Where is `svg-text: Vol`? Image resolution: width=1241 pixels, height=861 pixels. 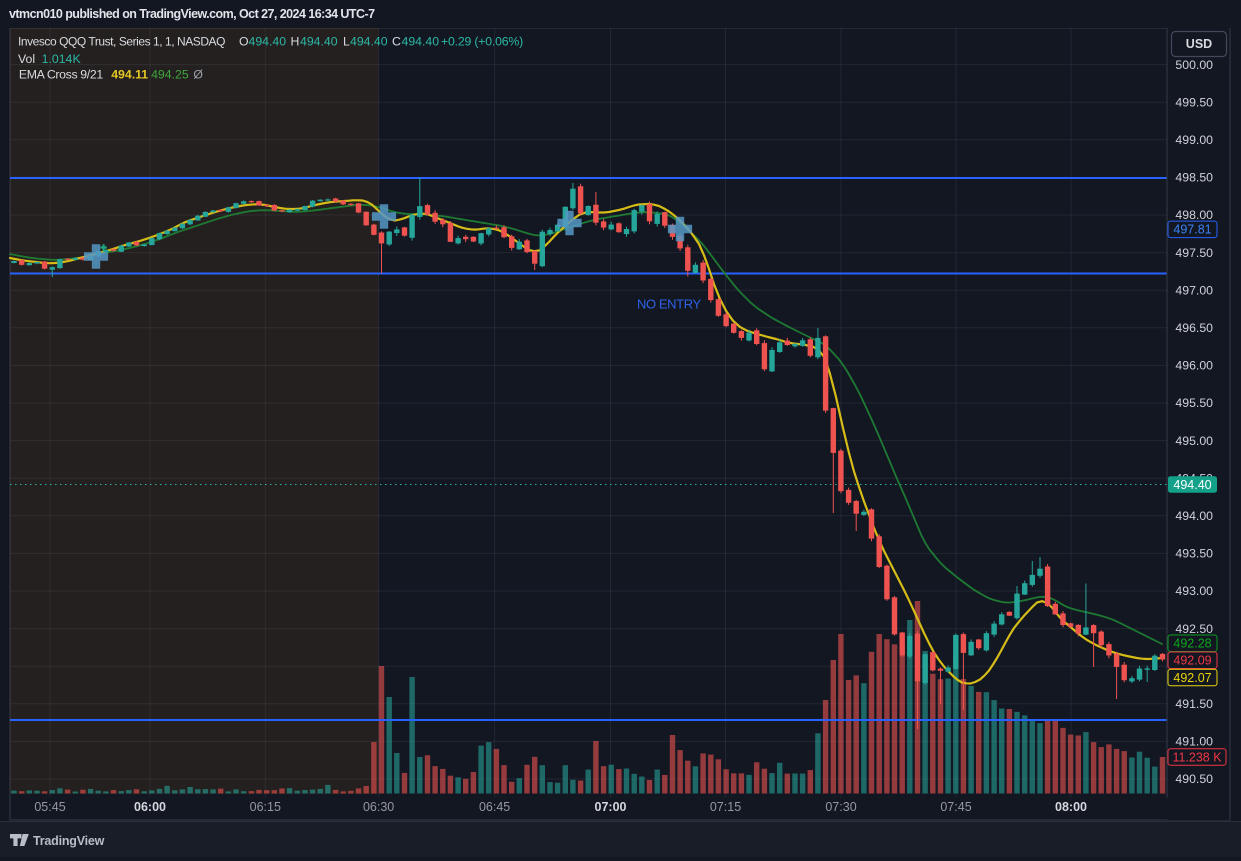 svg-text: Vol is located at coordinates (26, 59).